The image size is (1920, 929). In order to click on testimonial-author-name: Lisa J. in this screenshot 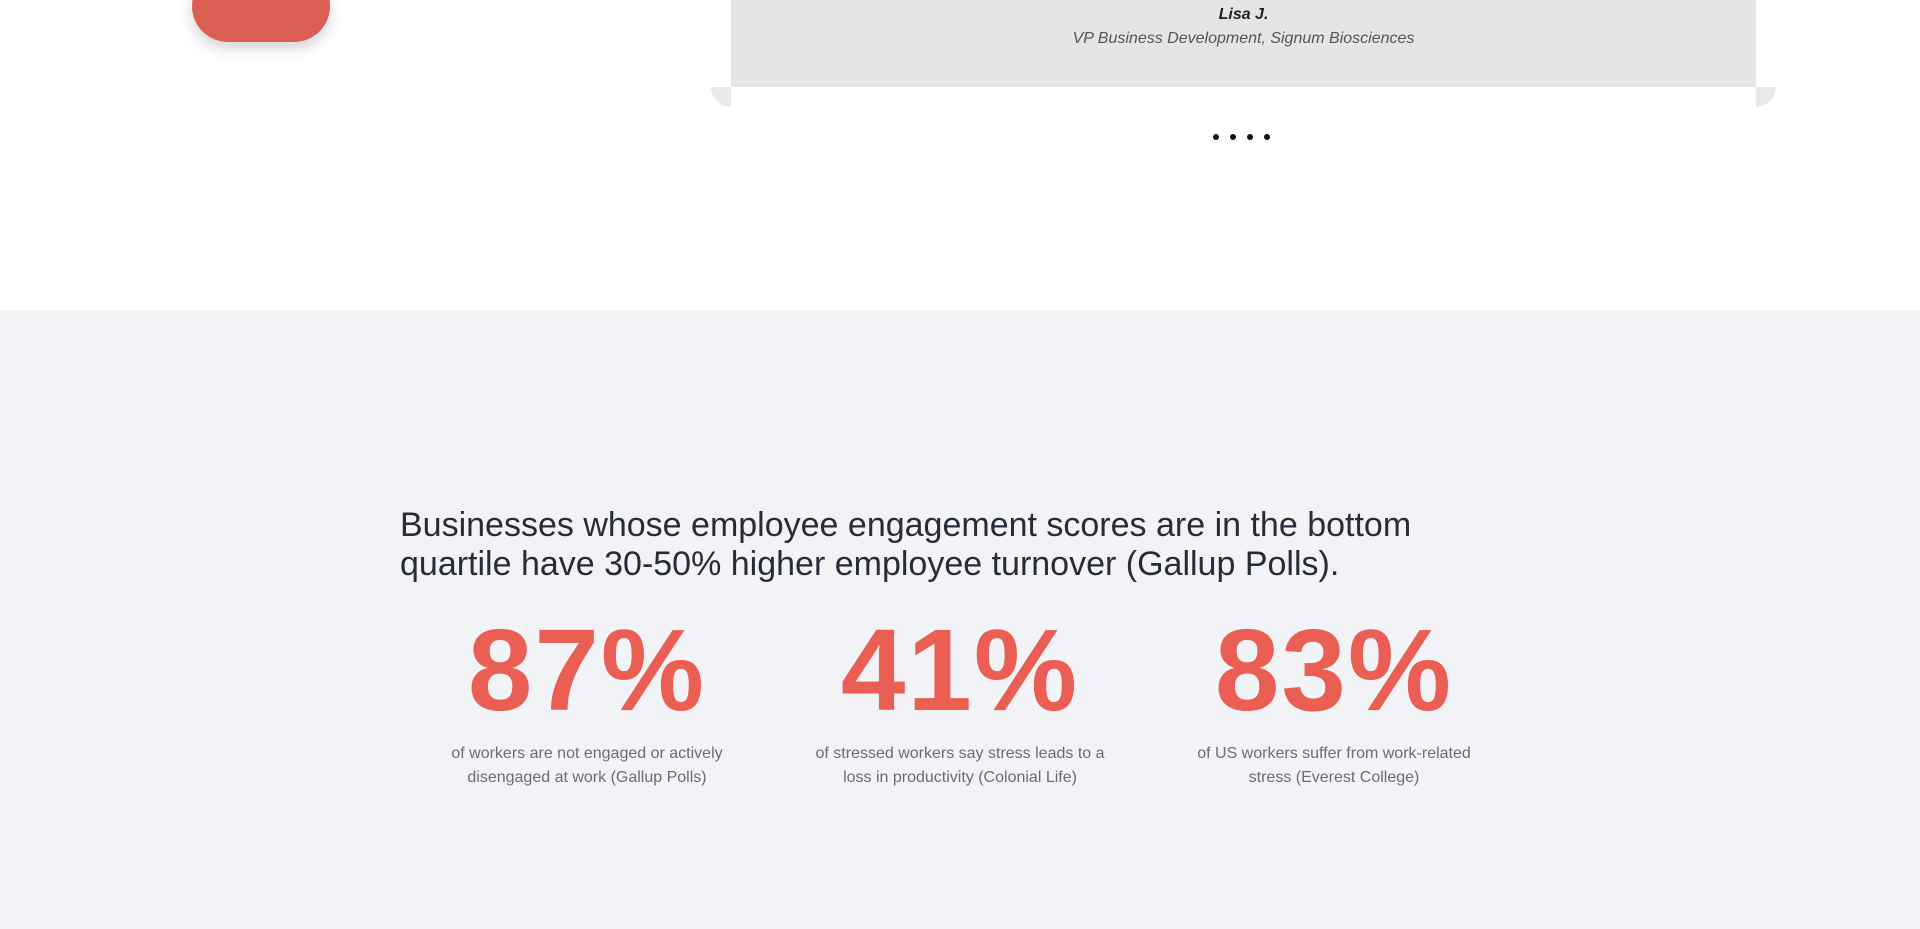, I will do `click(1243, 14)`.